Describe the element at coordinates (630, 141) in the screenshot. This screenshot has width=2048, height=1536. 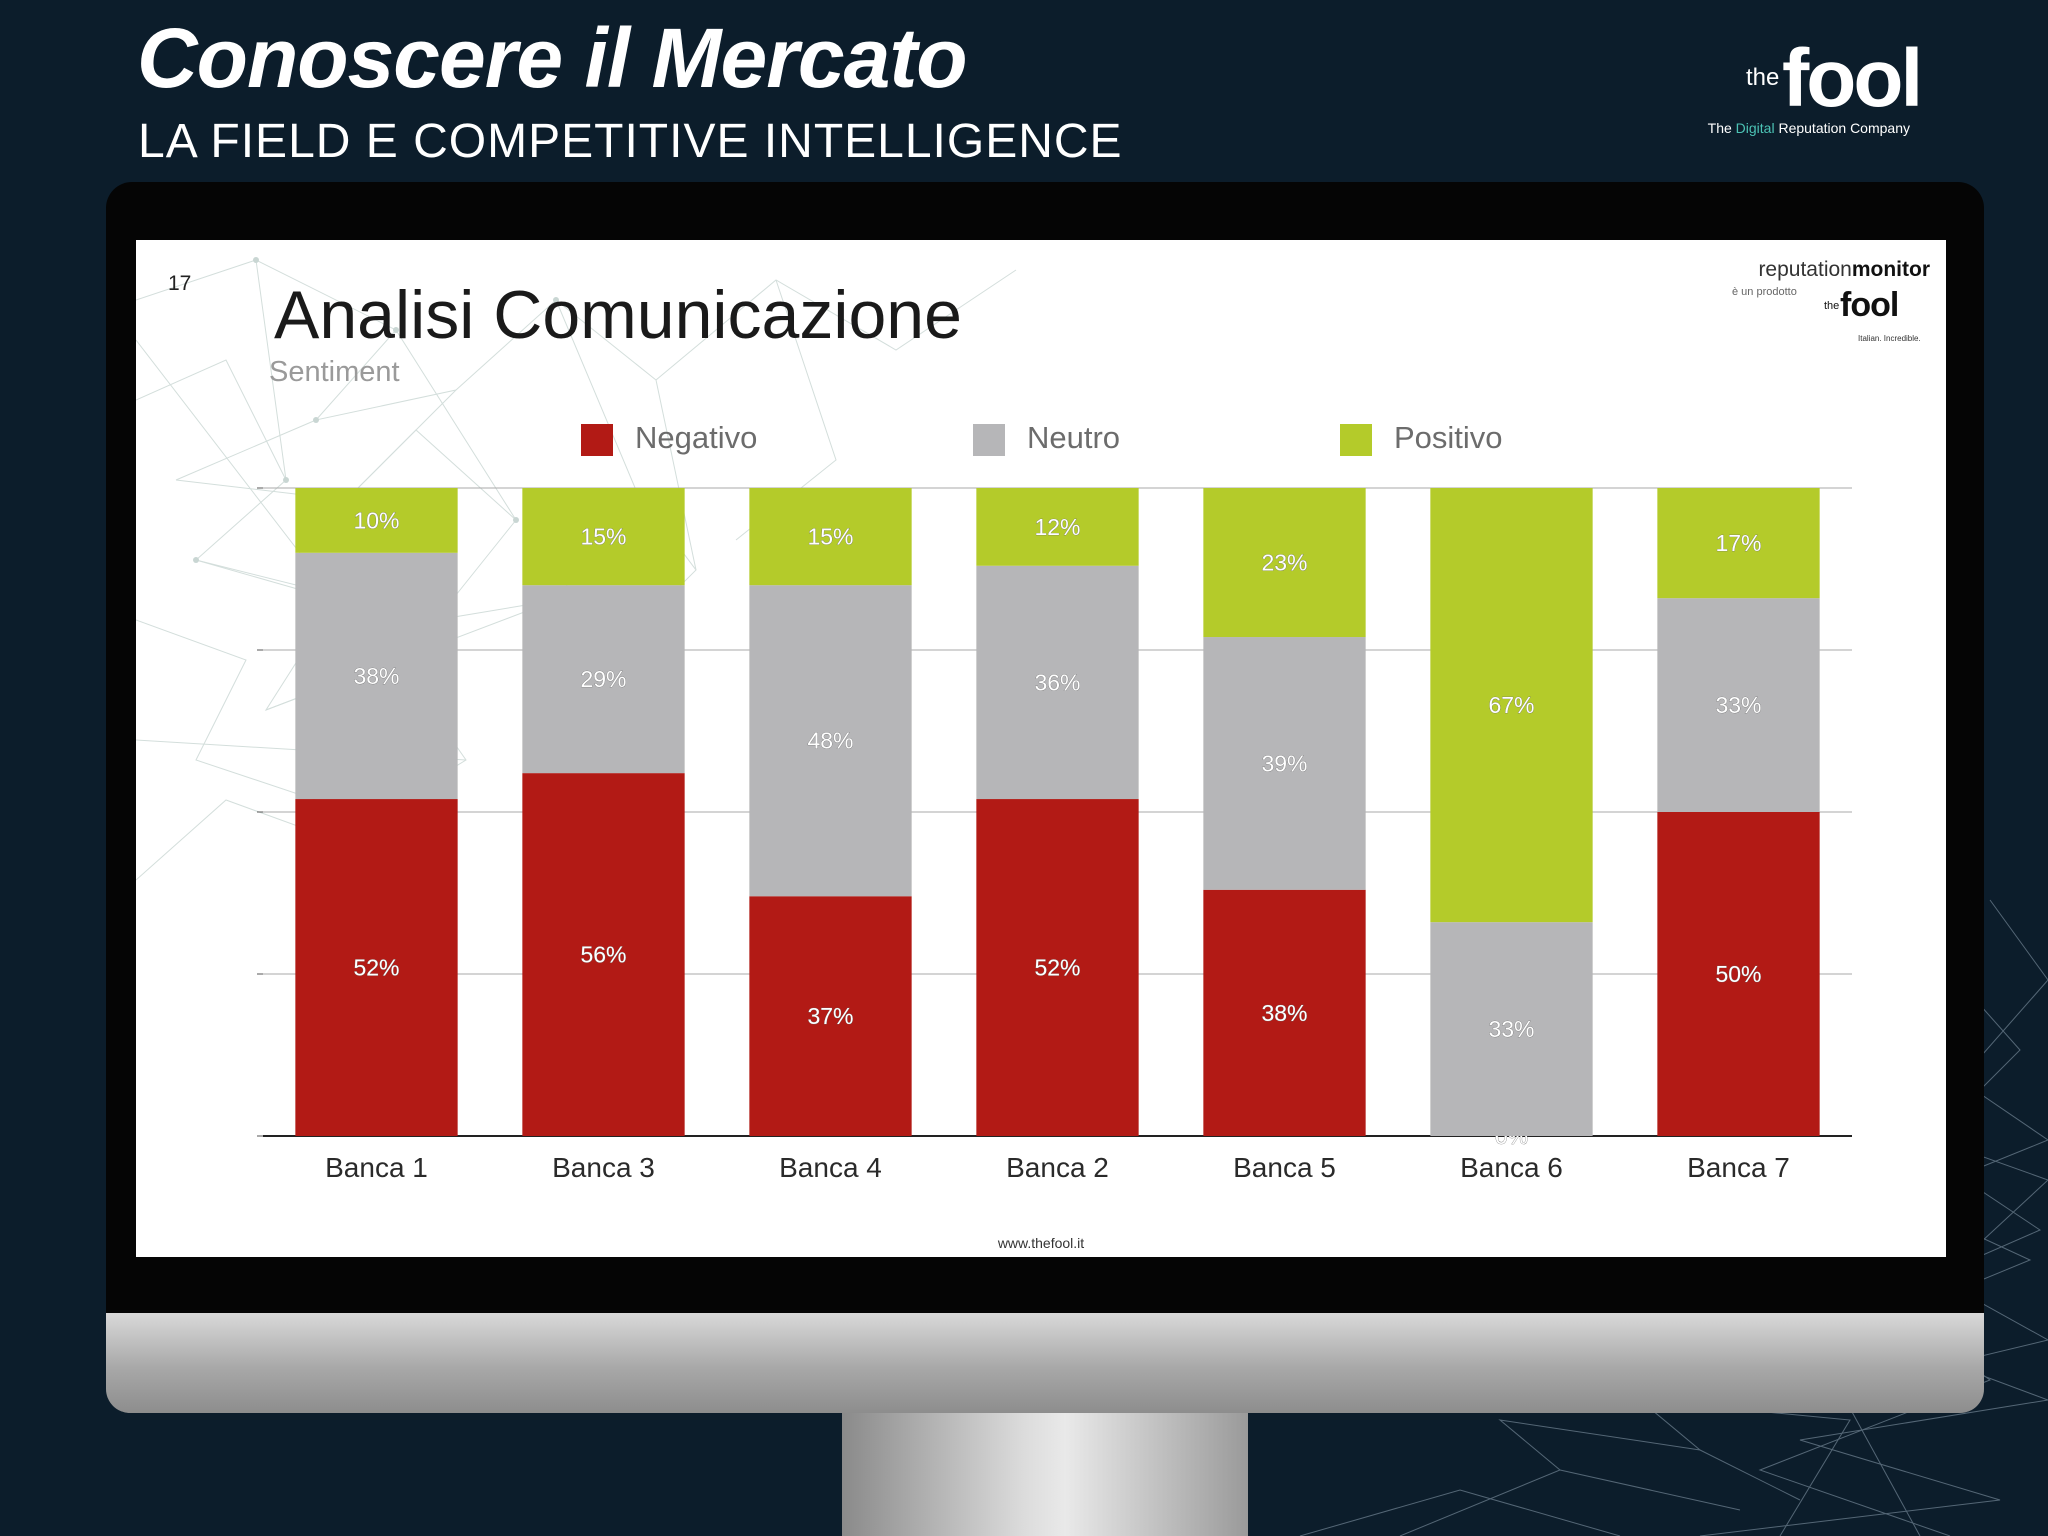
I see `deck-subtitle: LA FIELD E COMPETITIVE INTELLIGENCE` at that location.